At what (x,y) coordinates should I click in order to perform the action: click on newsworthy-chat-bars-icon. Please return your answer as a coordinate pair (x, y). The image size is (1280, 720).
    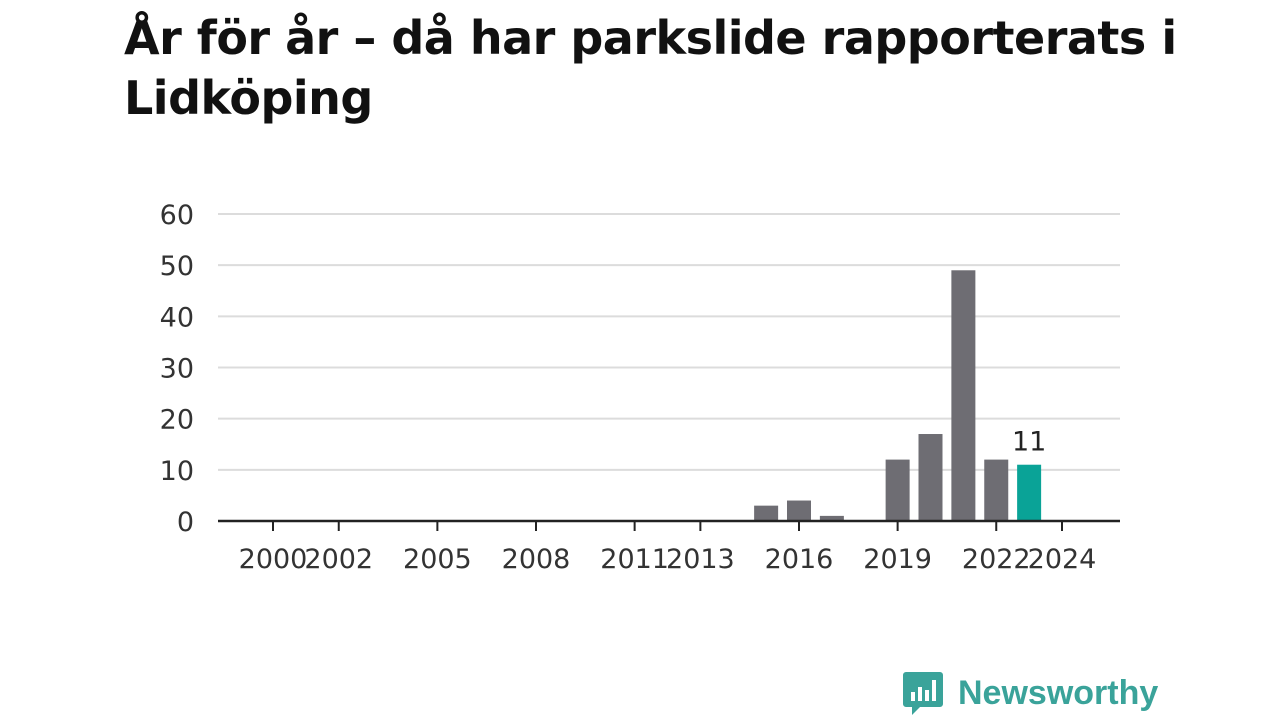
    Looking at the image, I should click on (923, 693).